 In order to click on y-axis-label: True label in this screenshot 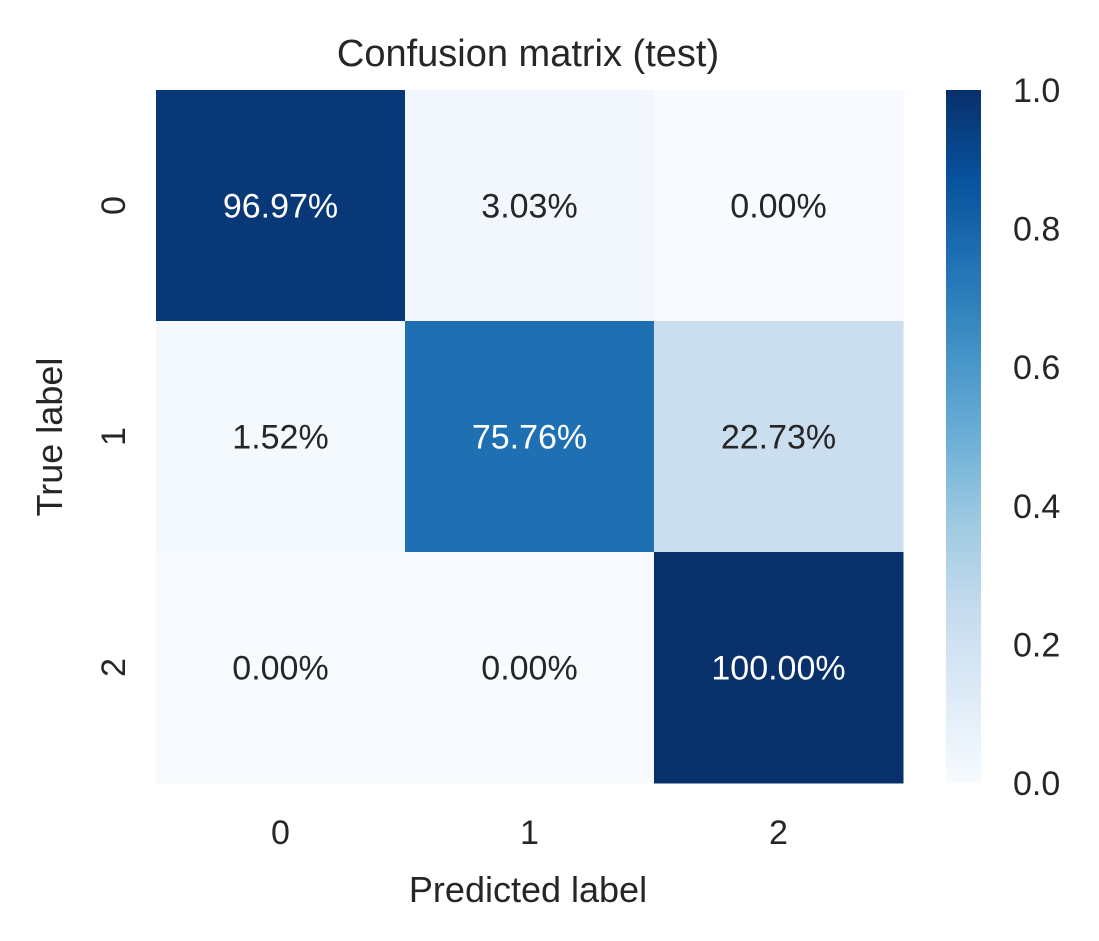, I will do `click(49, 437)`.